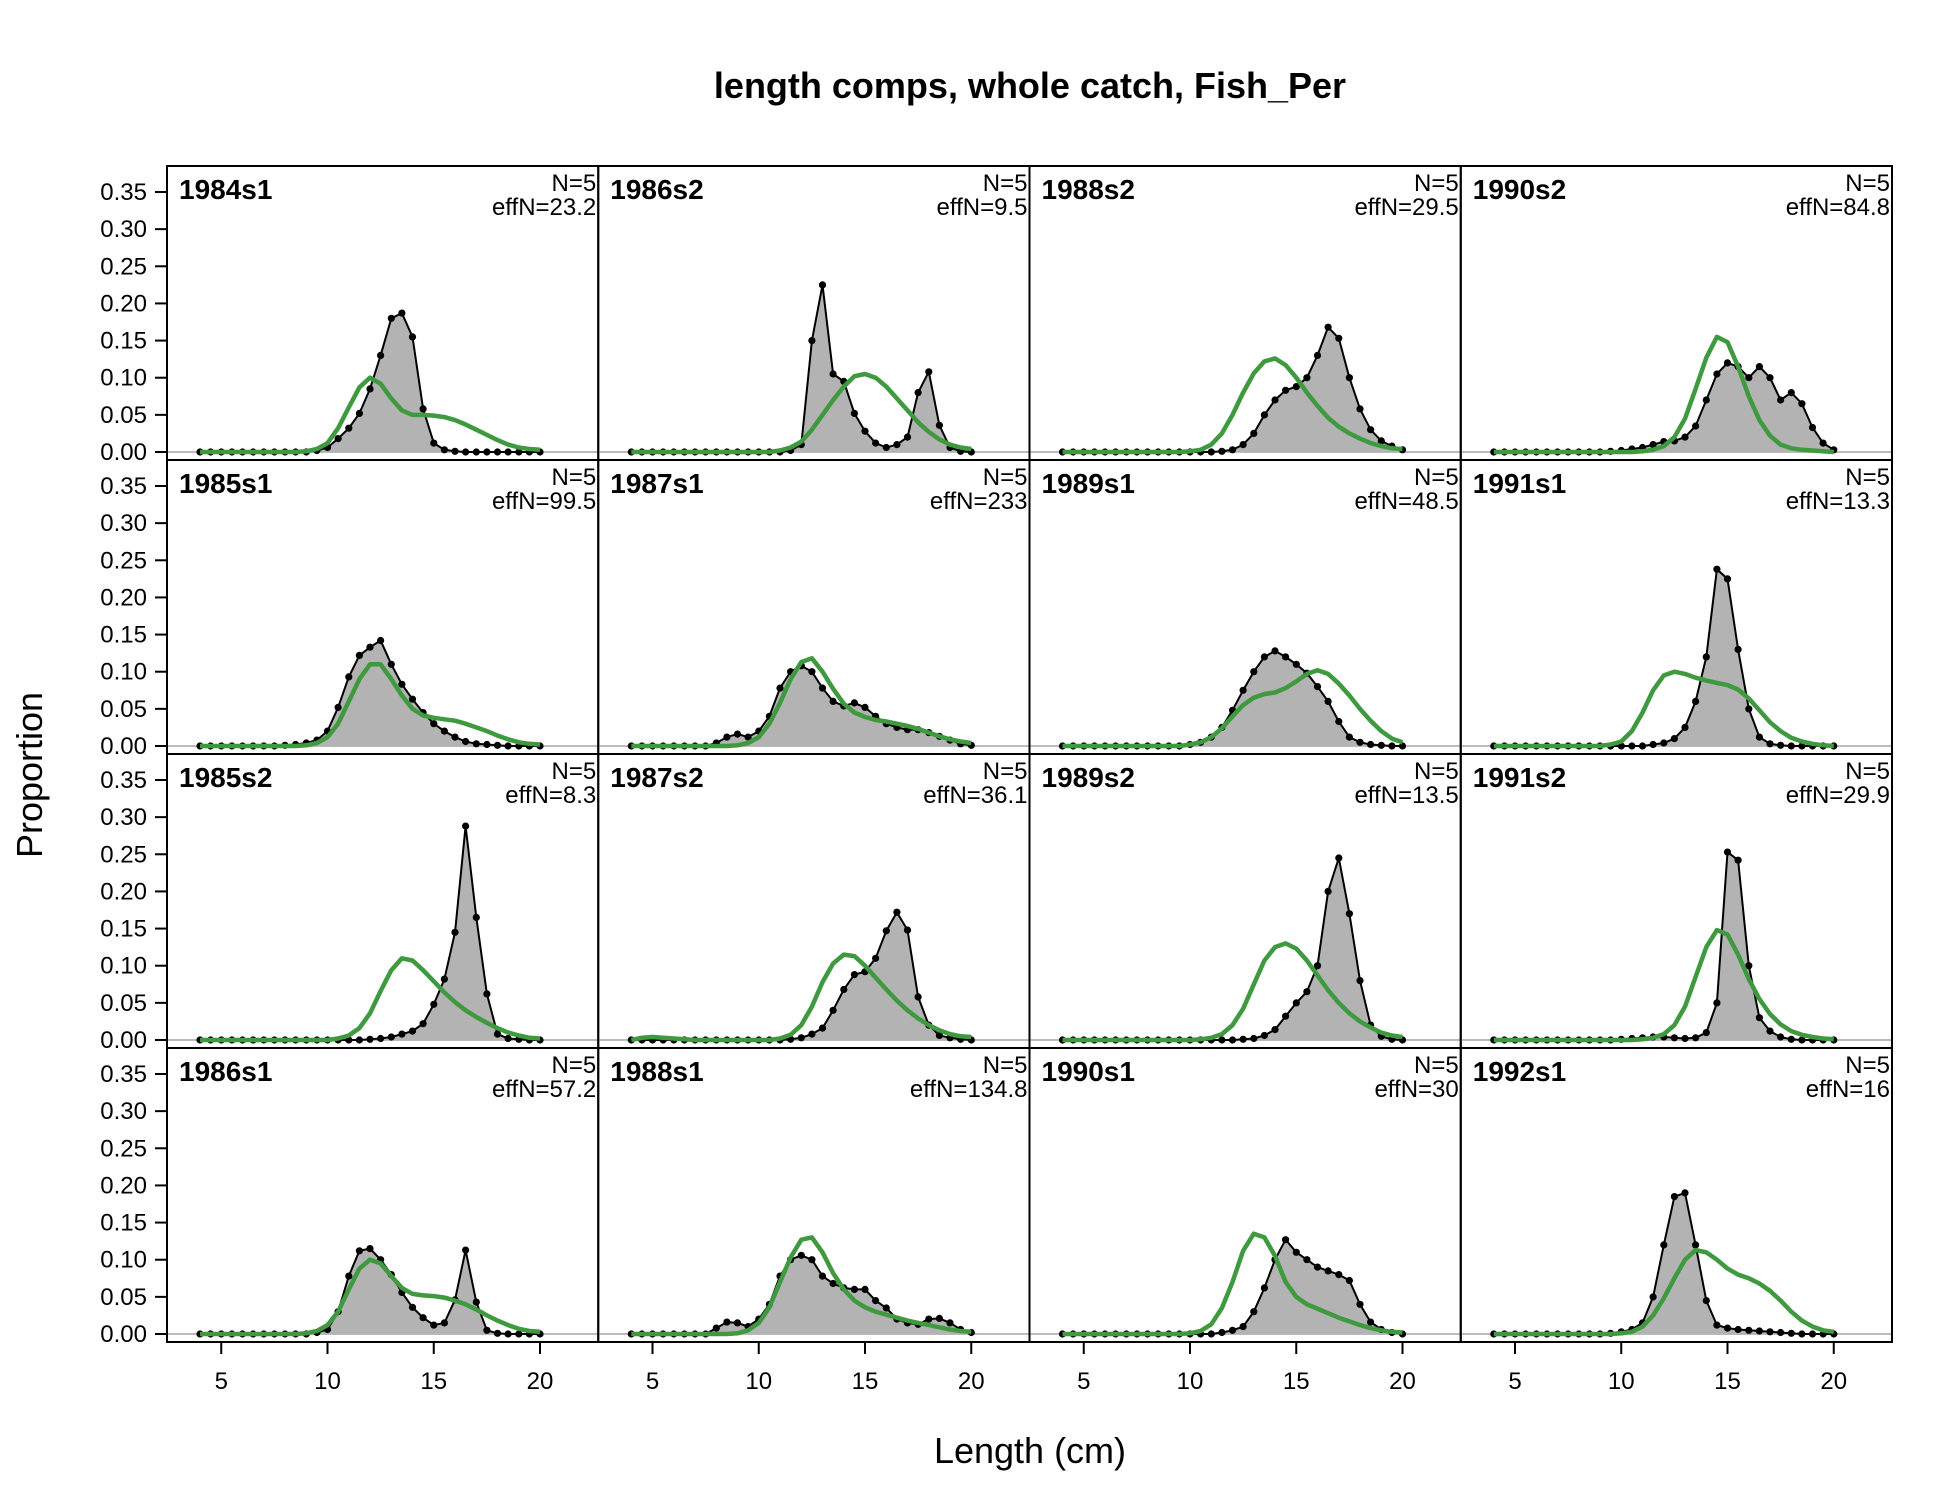  Describe the element at coordinates (1030, 85) in the screenshot. I see `chart-title: length comps, whole catch, Fish_Per` at that location.